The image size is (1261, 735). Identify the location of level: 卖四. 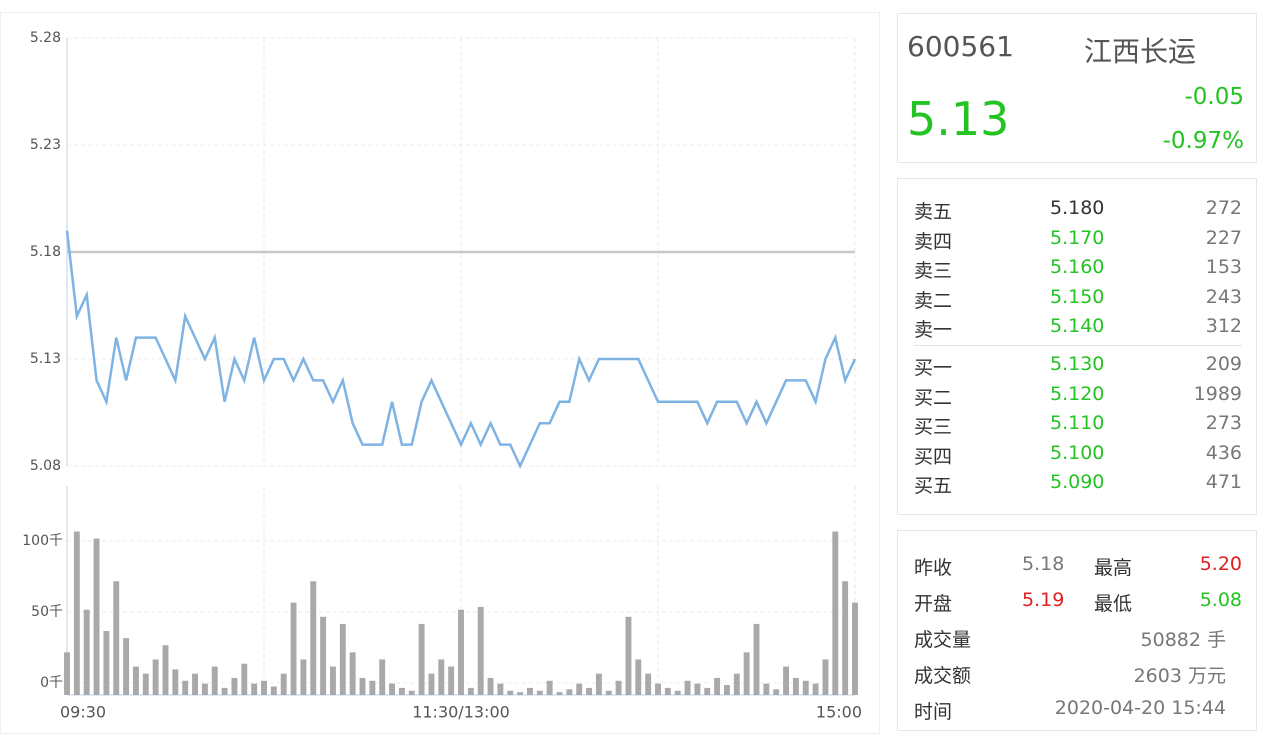
(933, 241).